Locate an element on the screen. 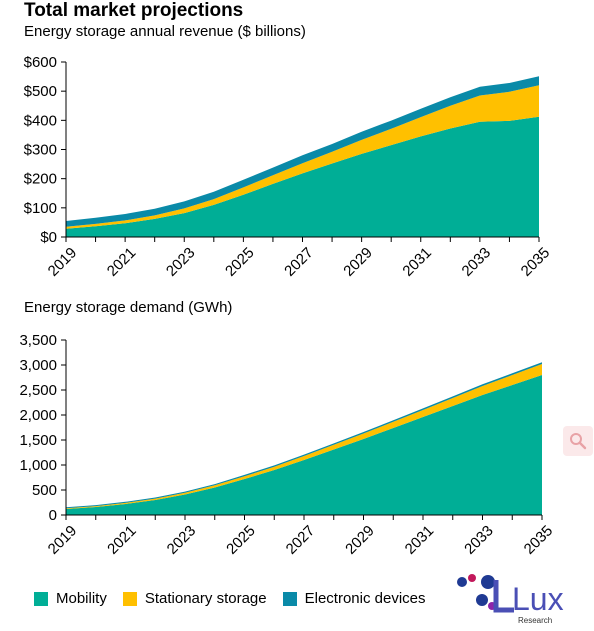 Image resolution: width=594 pixels, height=631 pixels. y-tick-label: $0 is located at coordinates (48, 237).